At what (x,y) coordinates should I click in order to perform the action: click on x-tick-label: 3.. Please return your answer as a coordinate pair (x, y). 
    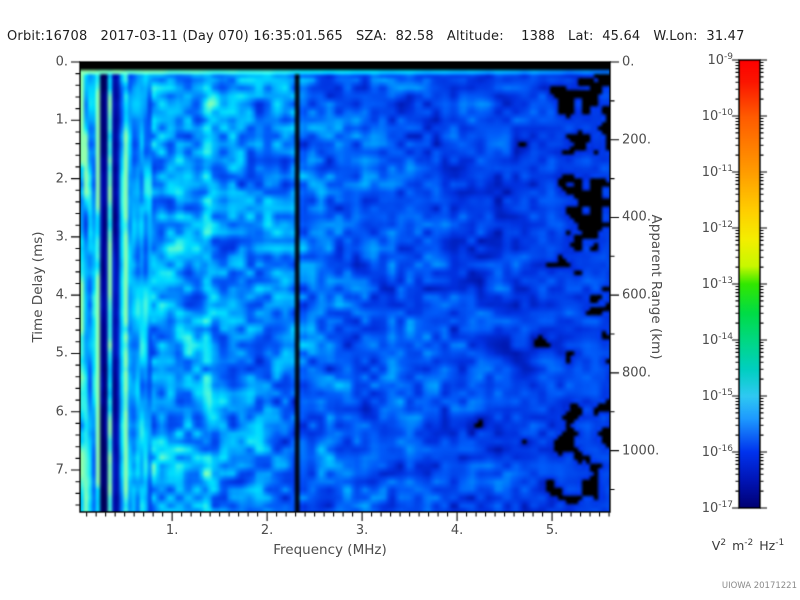
    Looking at the image, I should click on (362, 530).